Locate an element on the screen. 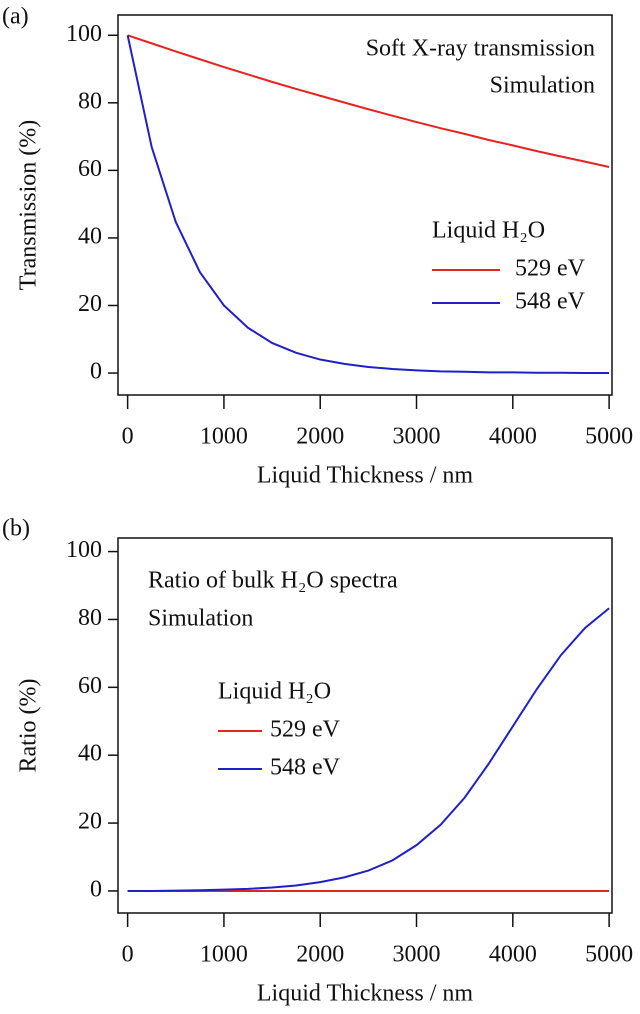 This screenshot has height=1014, width=640. panel-label: (b) is located at coordinates (16, 529).